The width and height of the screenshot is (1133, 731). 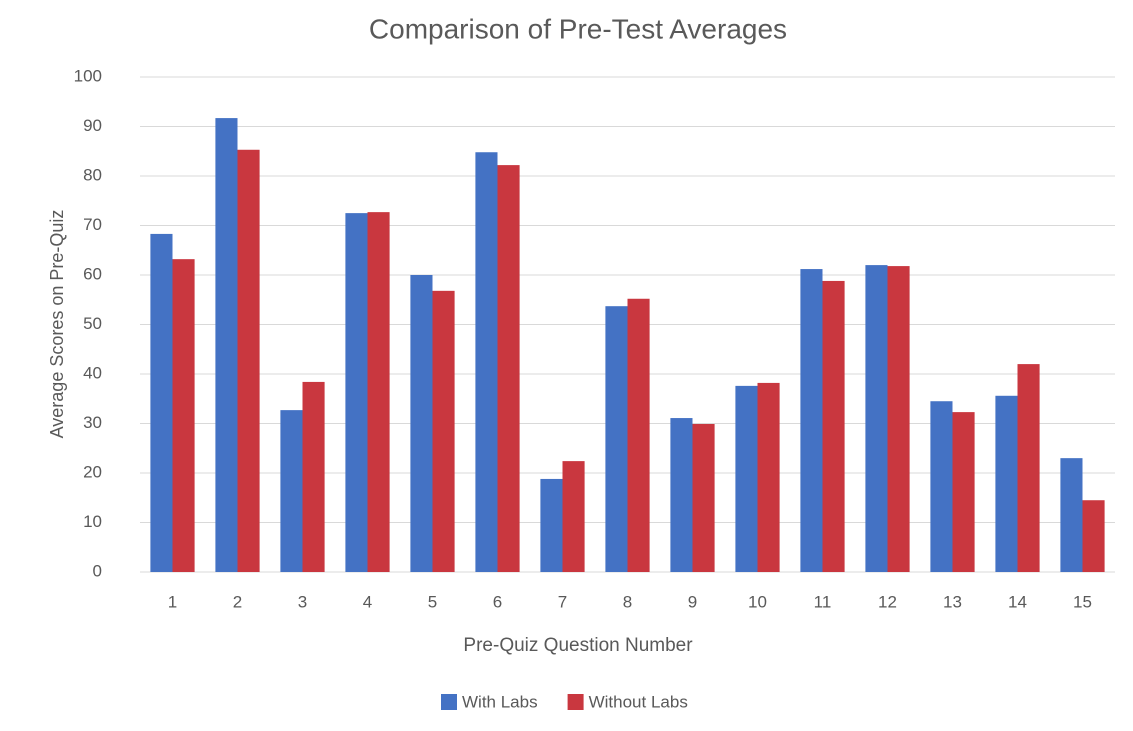 I want to click on x-tick-label: 10, so click(x=757, y=601).